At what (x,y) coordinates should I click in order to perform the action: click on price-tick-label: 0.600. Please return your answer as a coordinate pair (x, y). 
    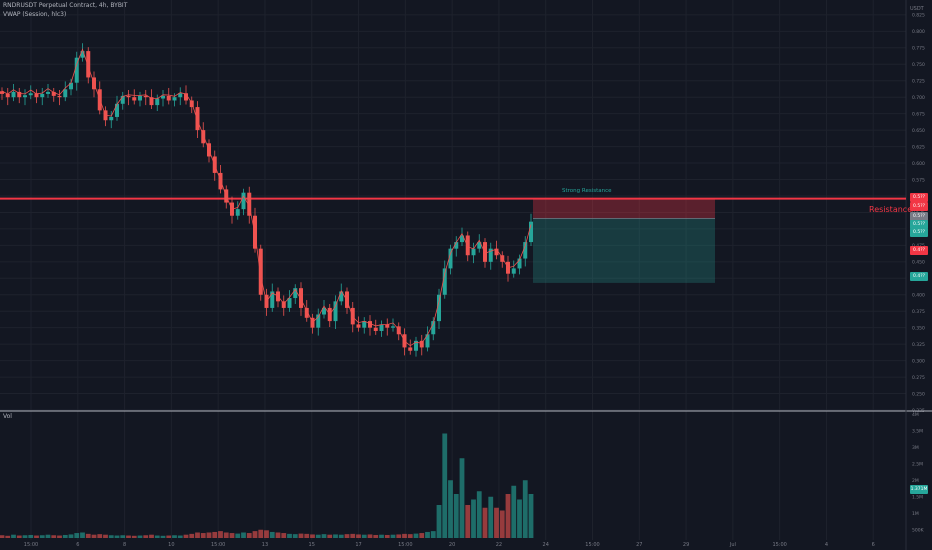
    Looking at the image, I should click on (918, 164).